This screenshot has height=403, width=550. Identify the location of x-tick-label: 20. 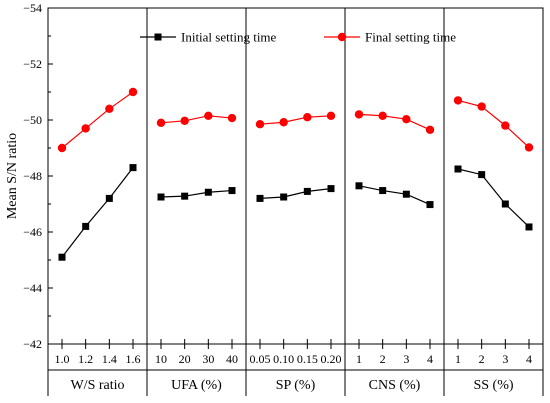
(185, 359).